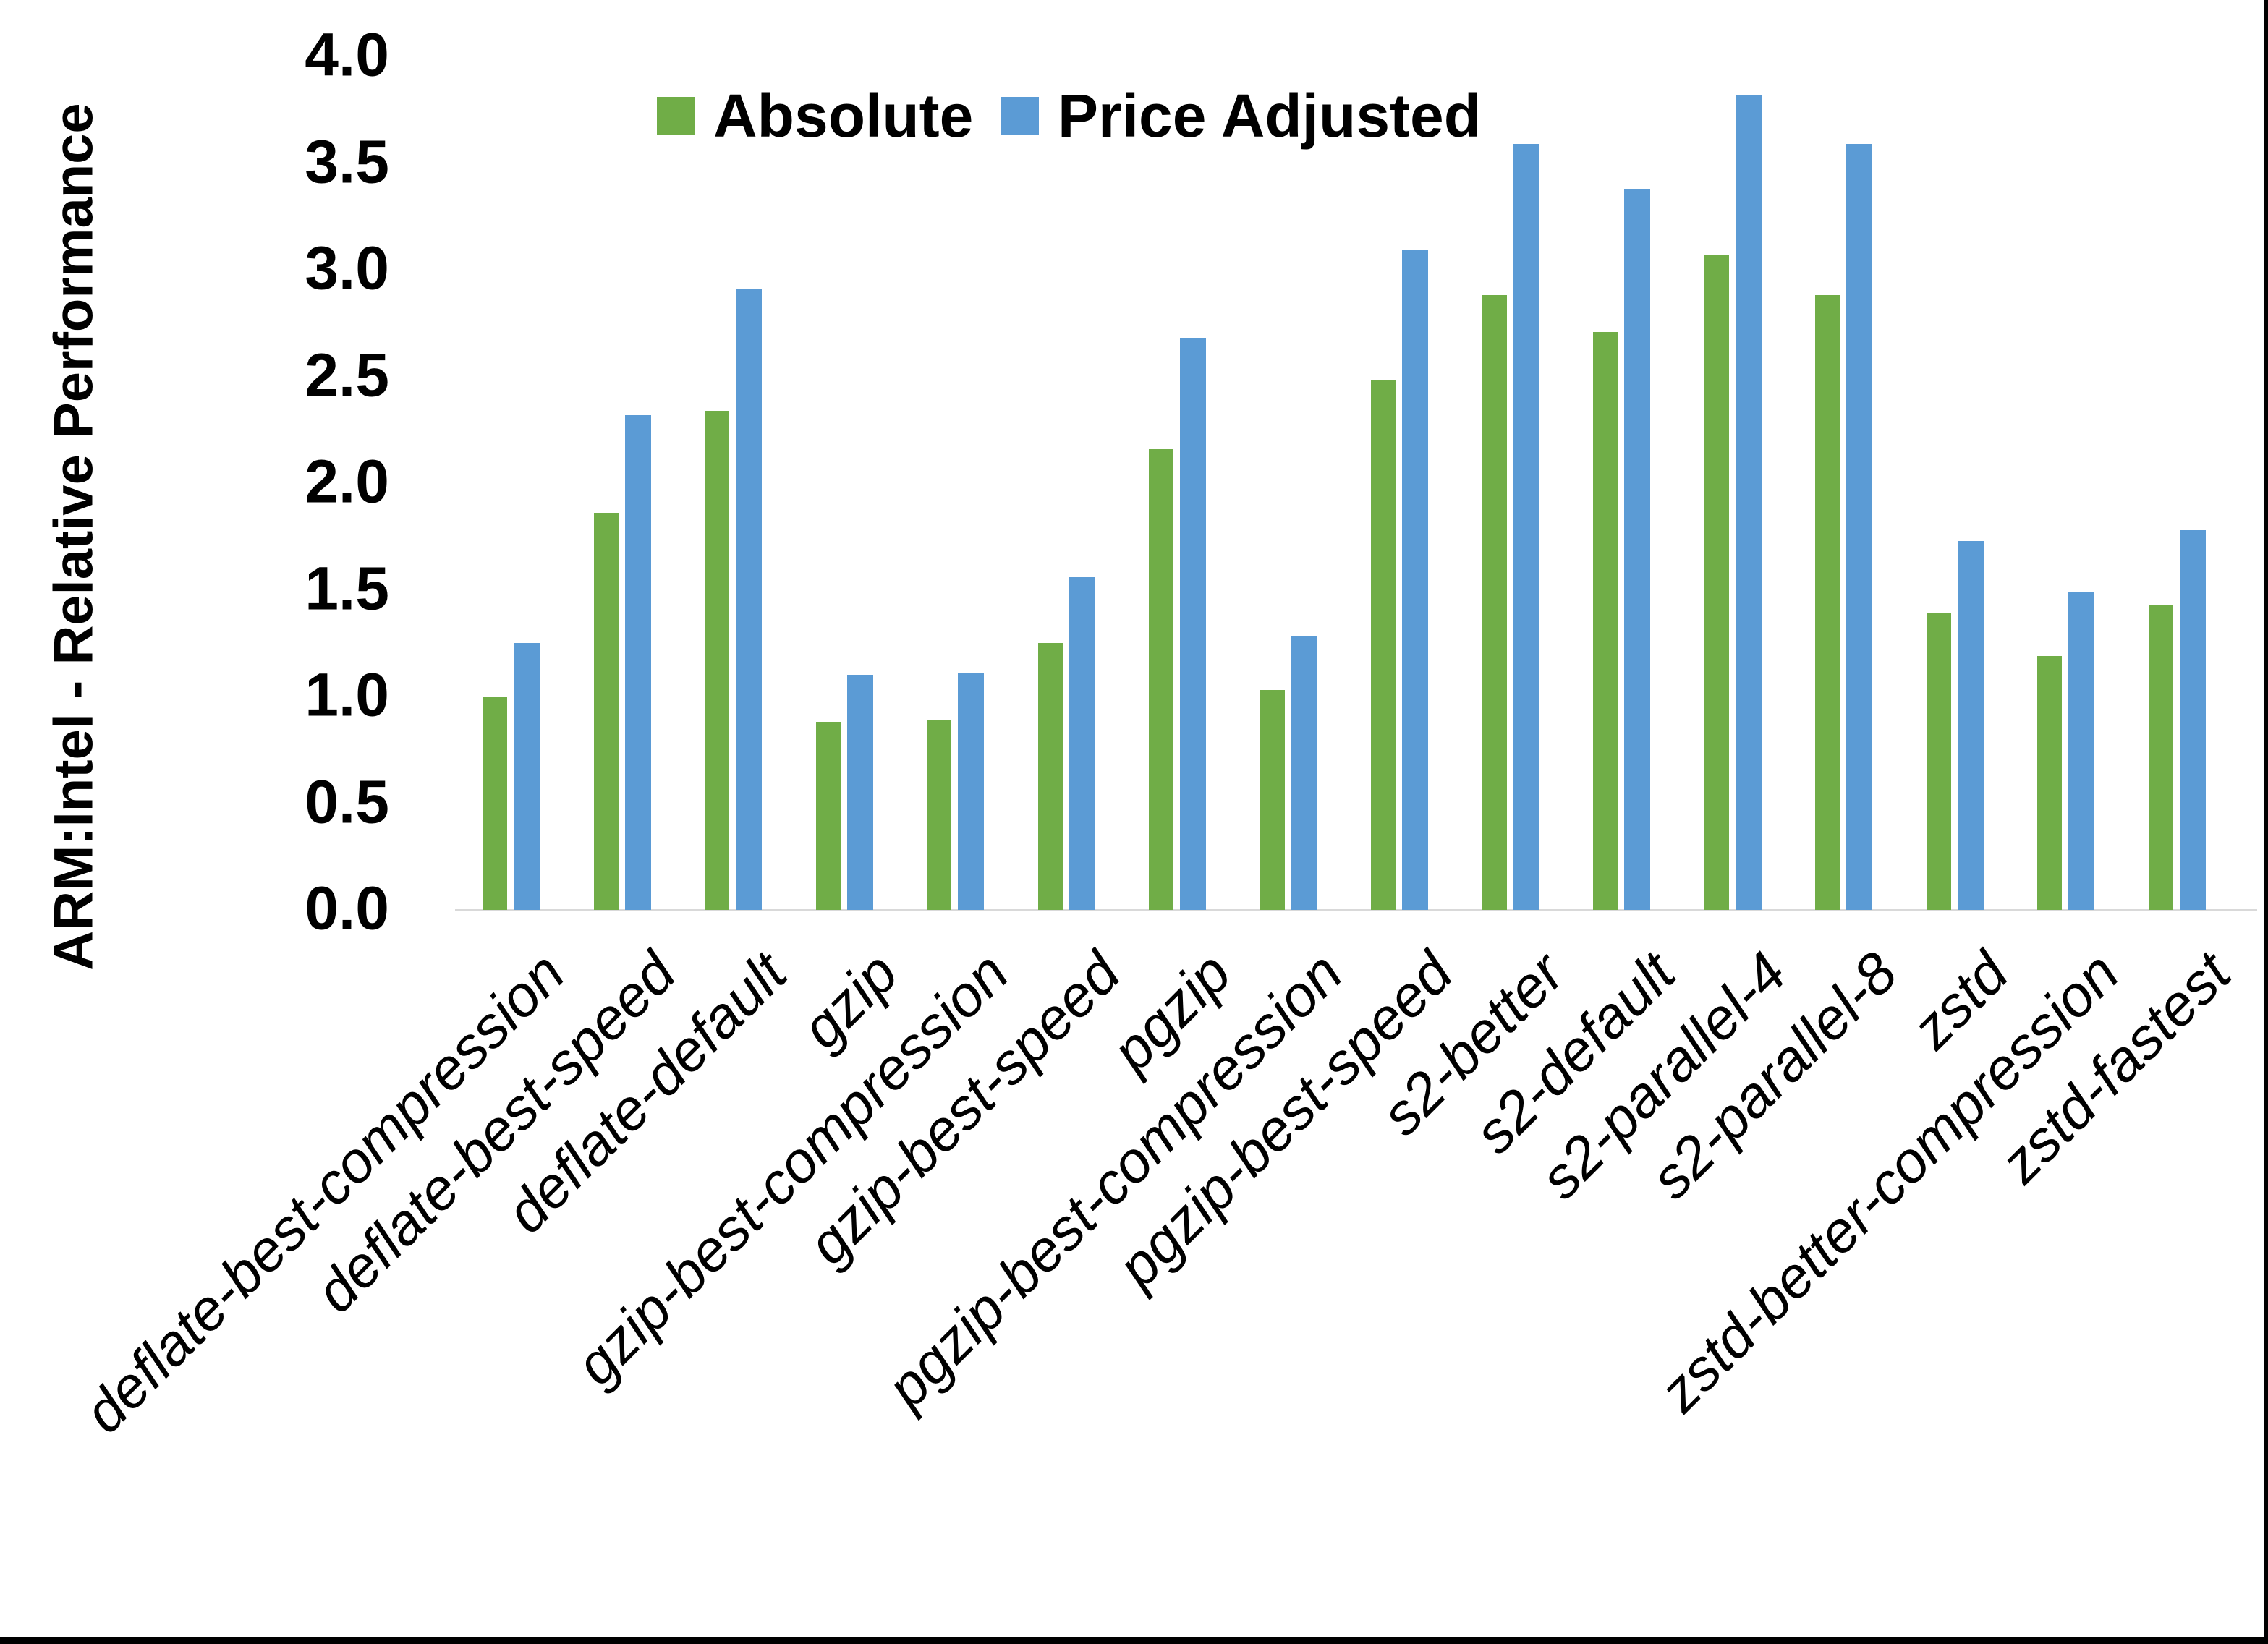 This screenshot has height=1644, width=2268. Describe the element at coordinates (1383, 645) in the screenshot. I see `bar-absolute-pgzip-best-speed` at that location.